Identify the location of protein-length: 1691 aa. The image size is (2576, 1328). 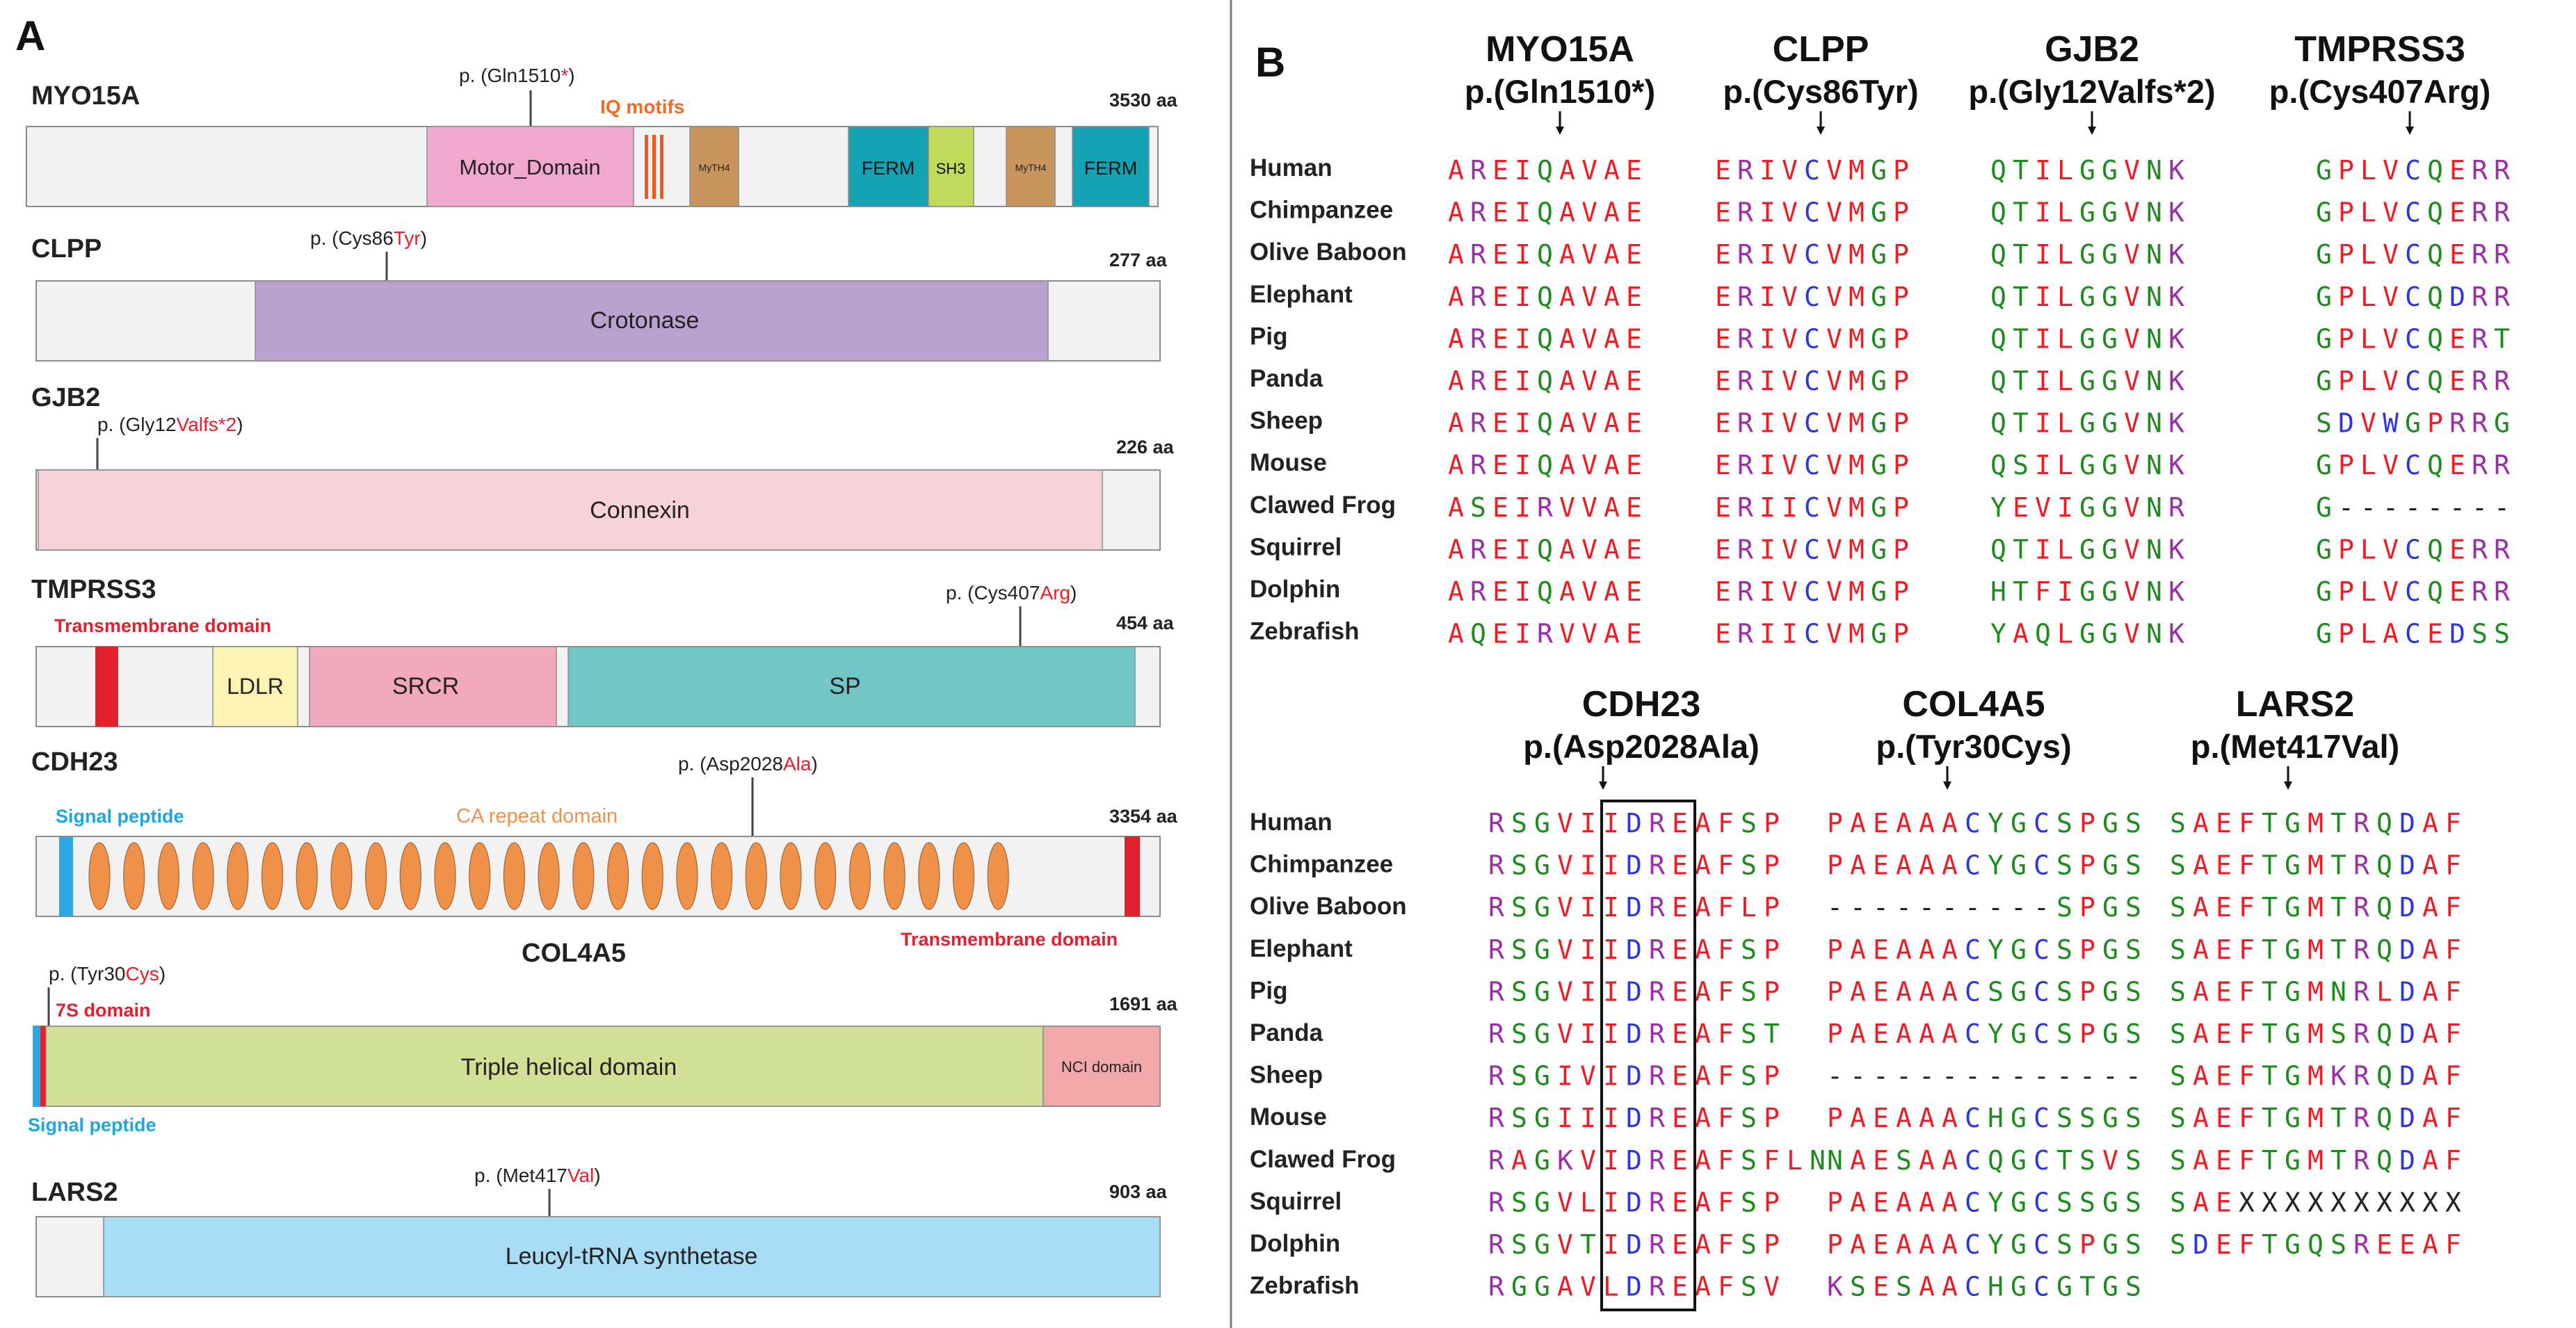
(1143, 1004).